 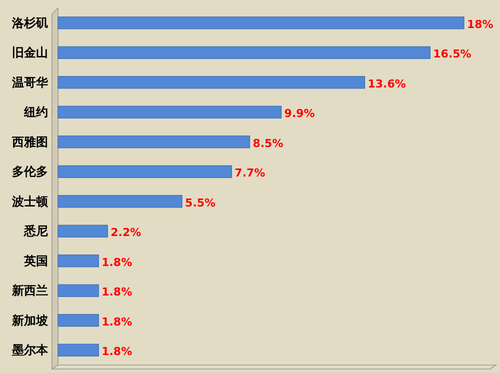 I want to click on y-tick-label: 西雅图, so click(x=29, y=141).